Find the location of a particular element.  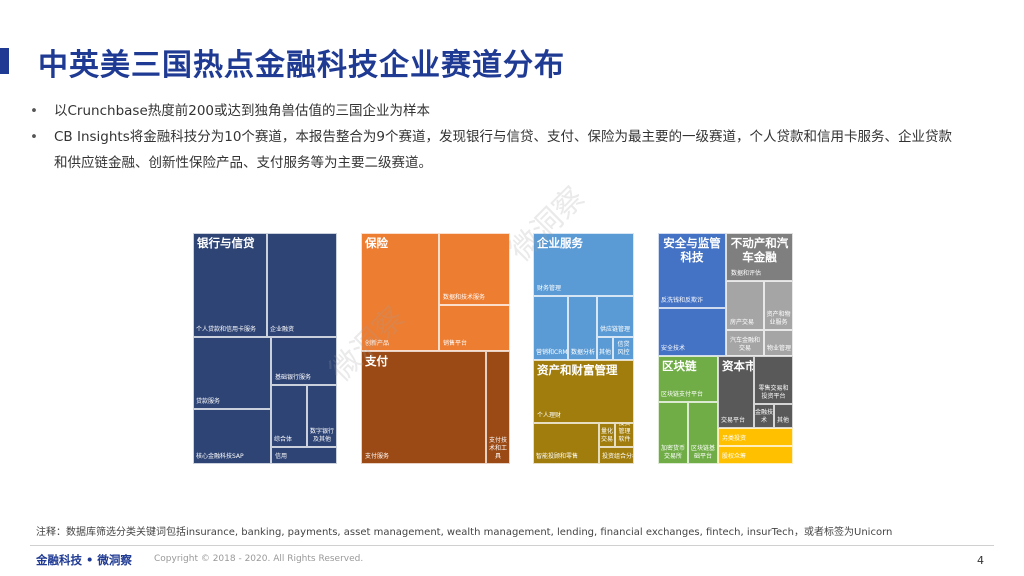

tm-label: 营销和CRM is located at coordinates (552, 352).